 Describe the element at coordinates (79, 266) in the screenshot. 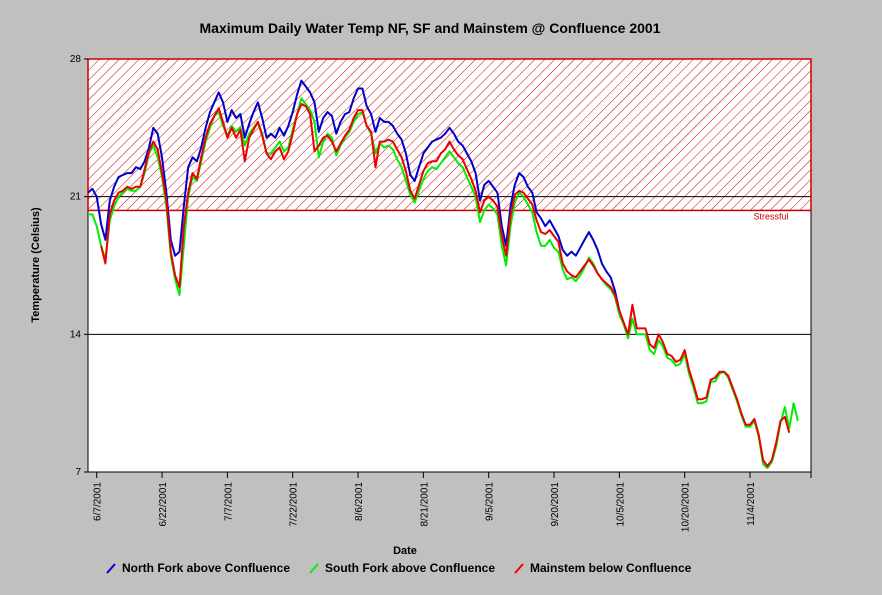

I see `y-axis: 28 21 14 7` at that location.